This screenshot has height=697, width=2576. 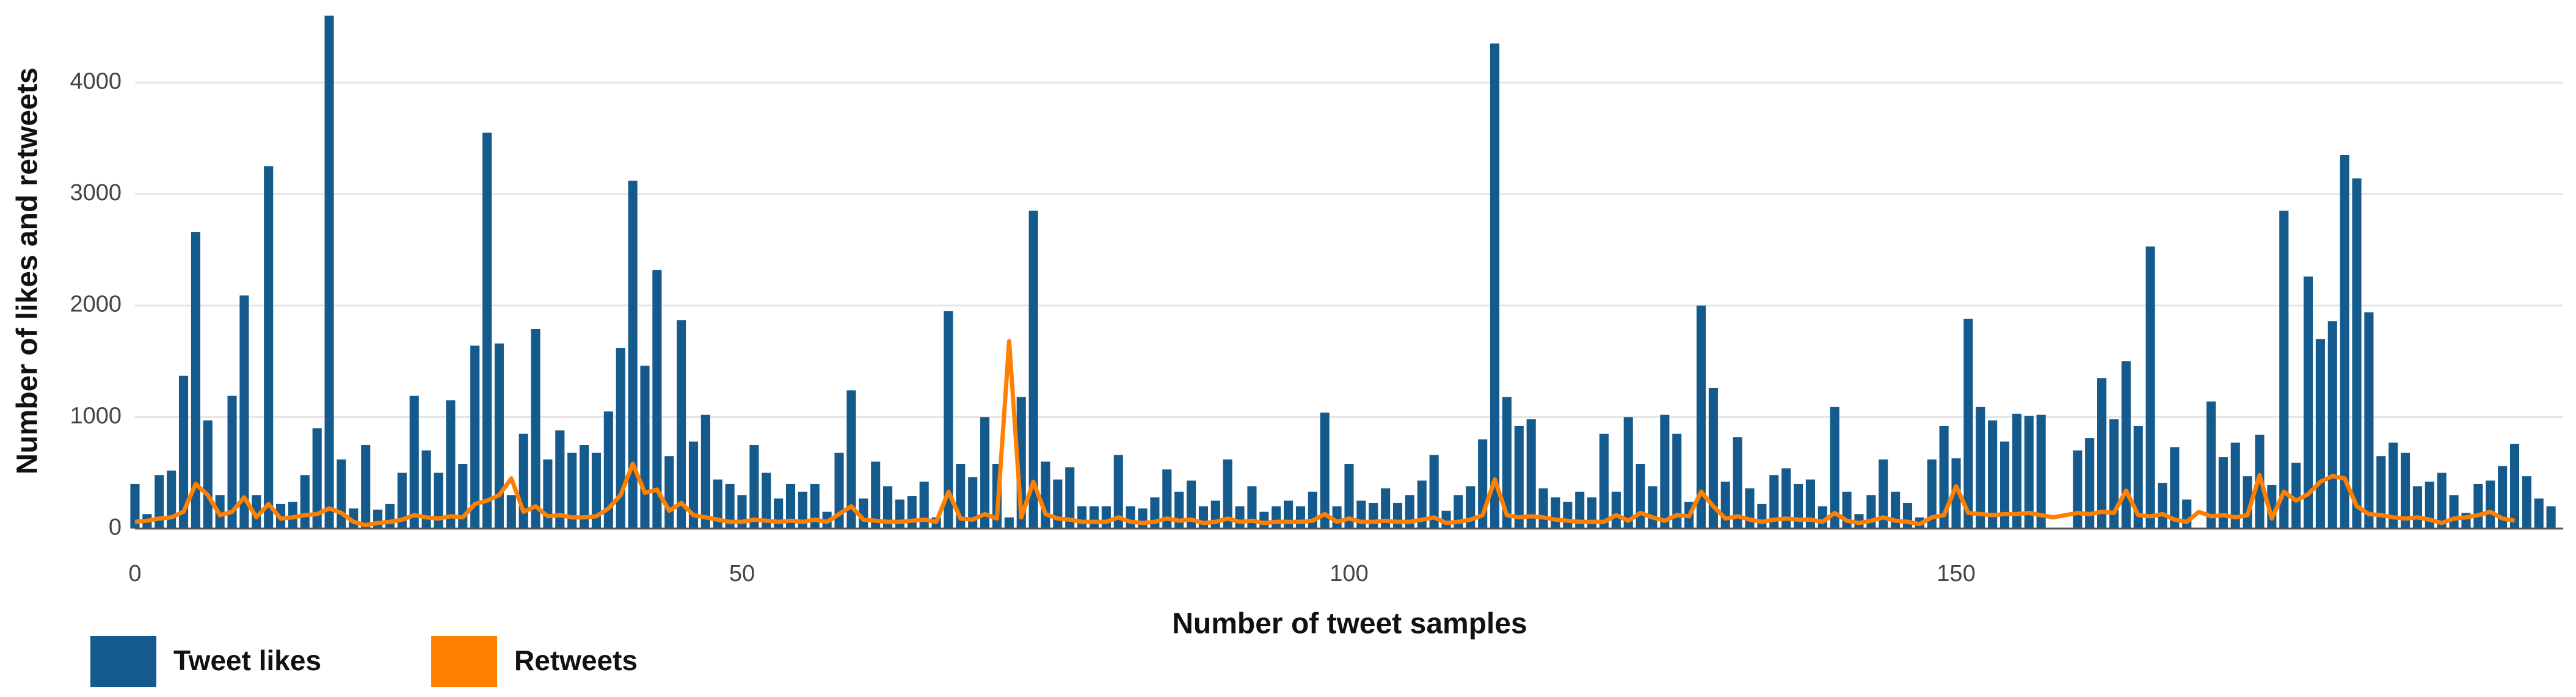 What do you see at coordinates (742, 574) in the screenshot?
I see `x-tick-label: 50` at bounding box center [742, 574].